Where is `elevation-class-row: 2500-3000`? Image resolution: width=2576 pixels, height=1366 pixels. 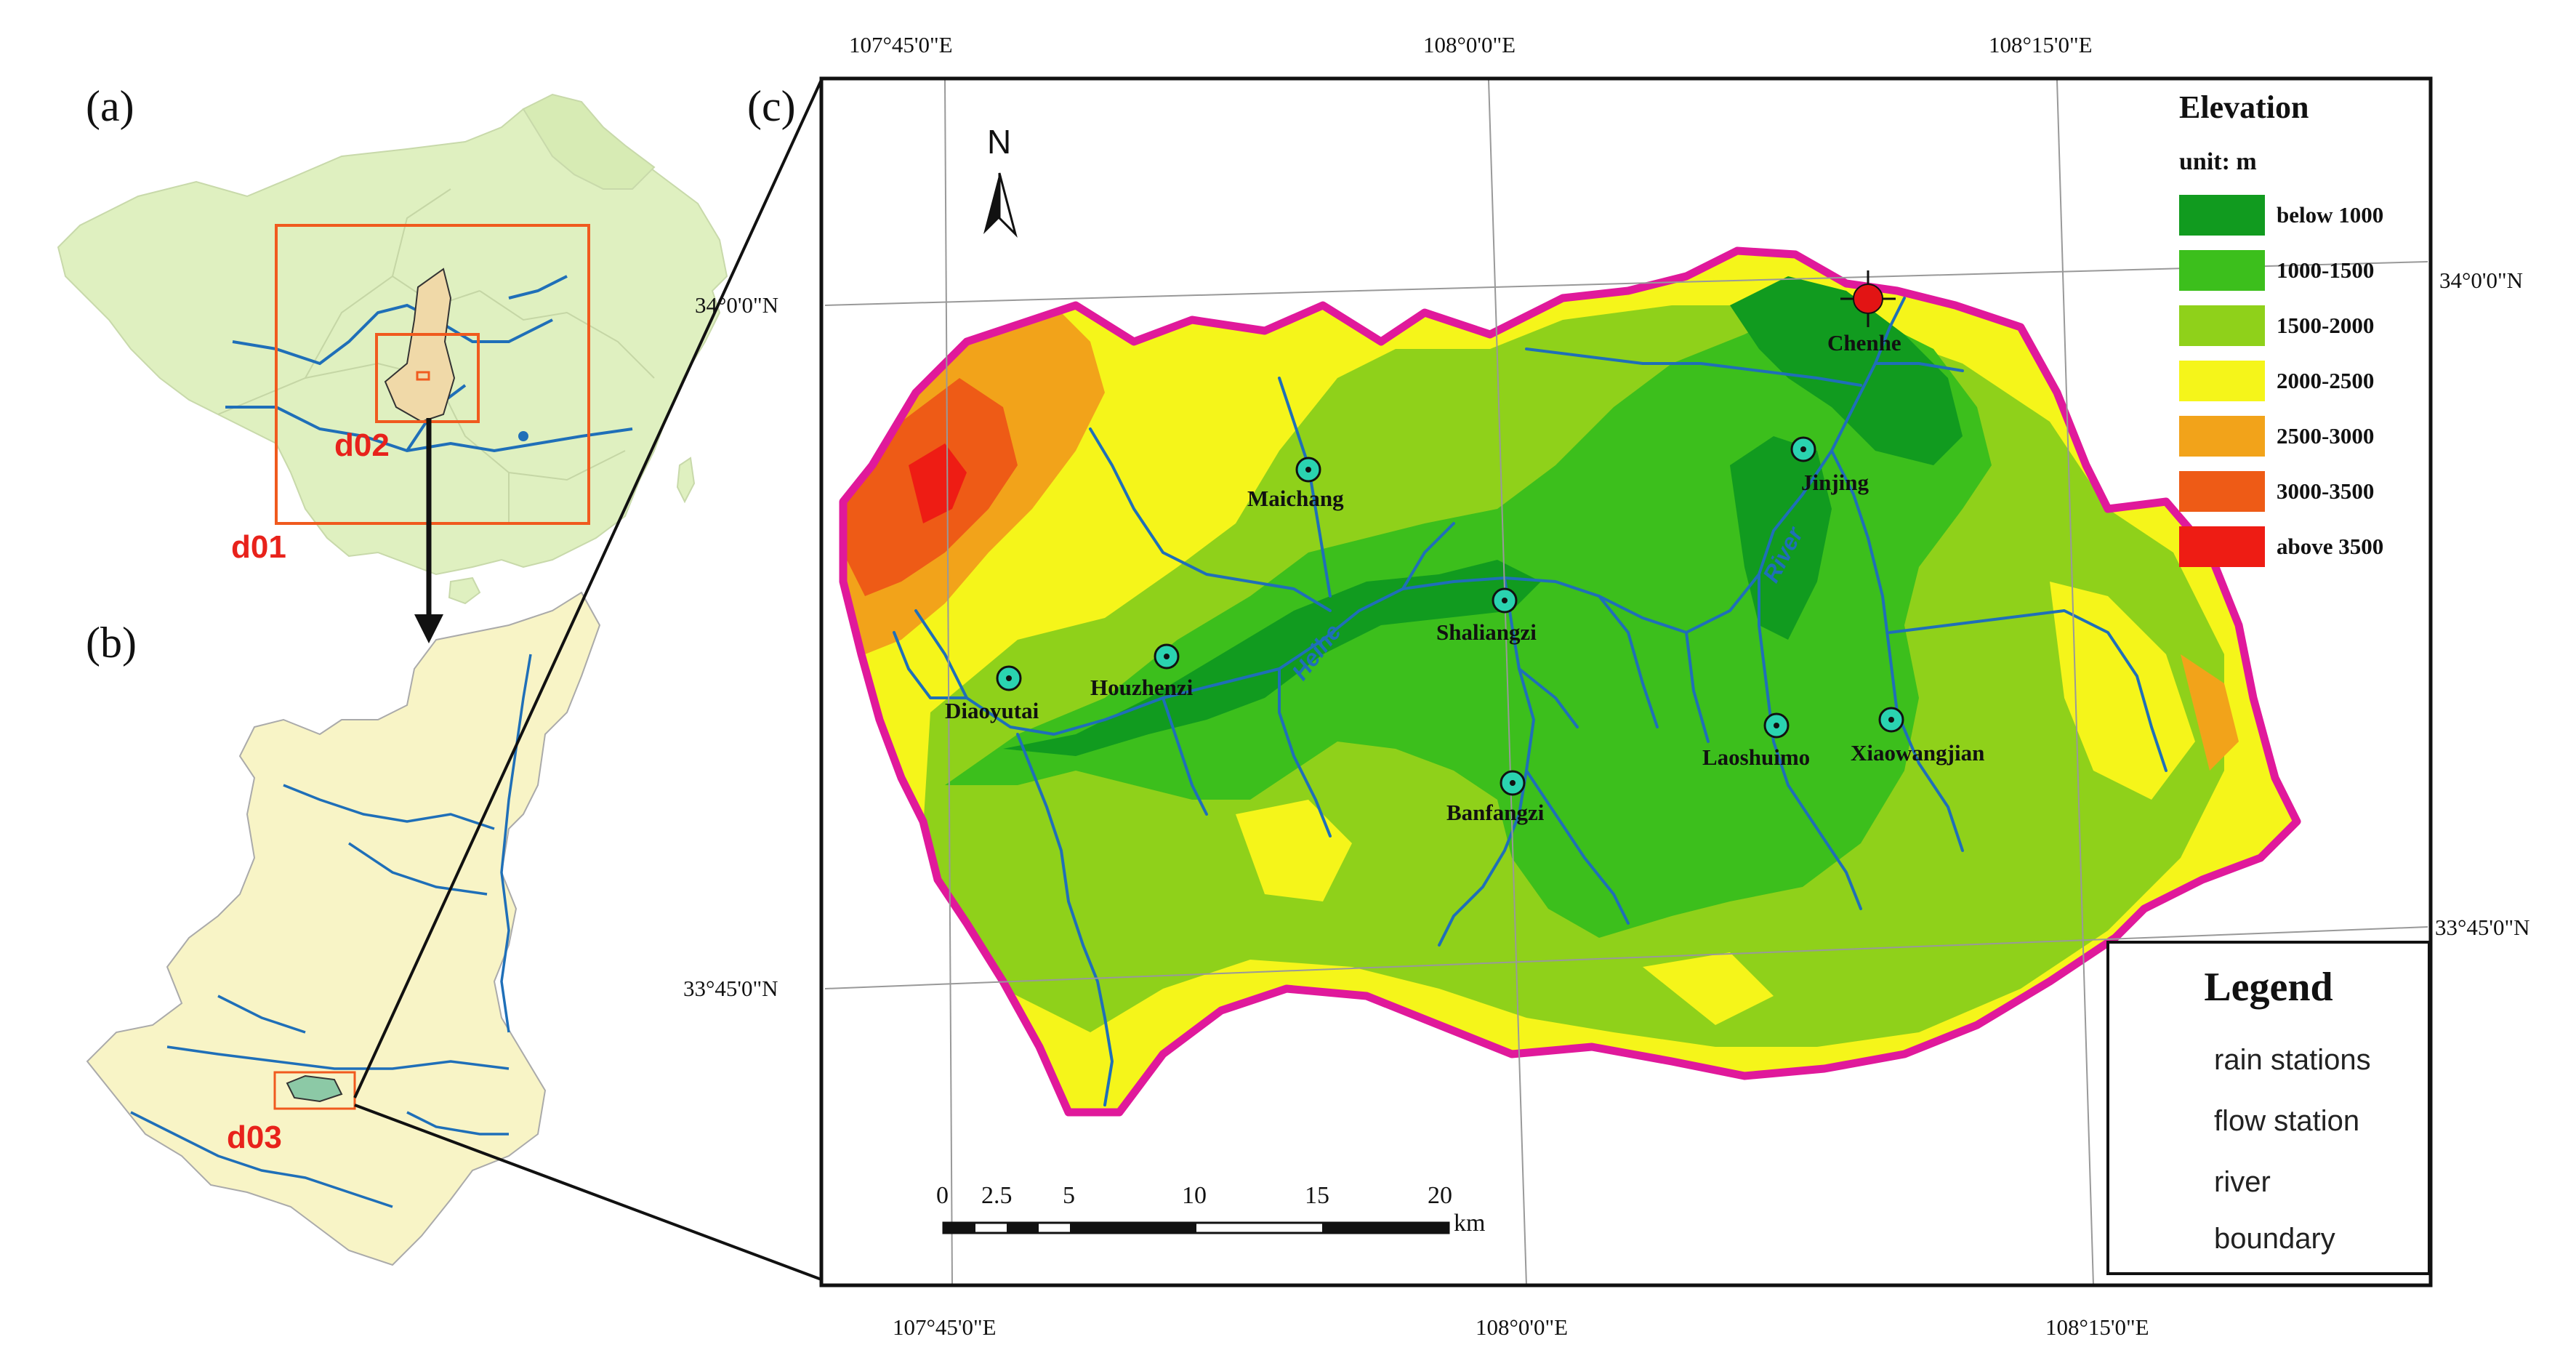
elevation-class-row: 2500-3000 is located at coordinates (2276, 436).